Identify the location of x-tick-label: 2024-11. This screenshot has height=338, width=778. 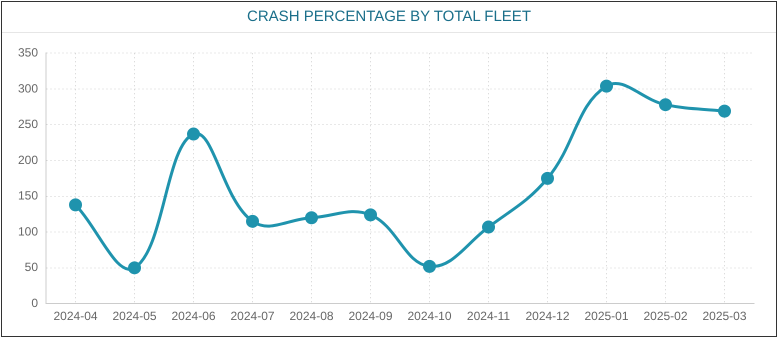
(488, 316).